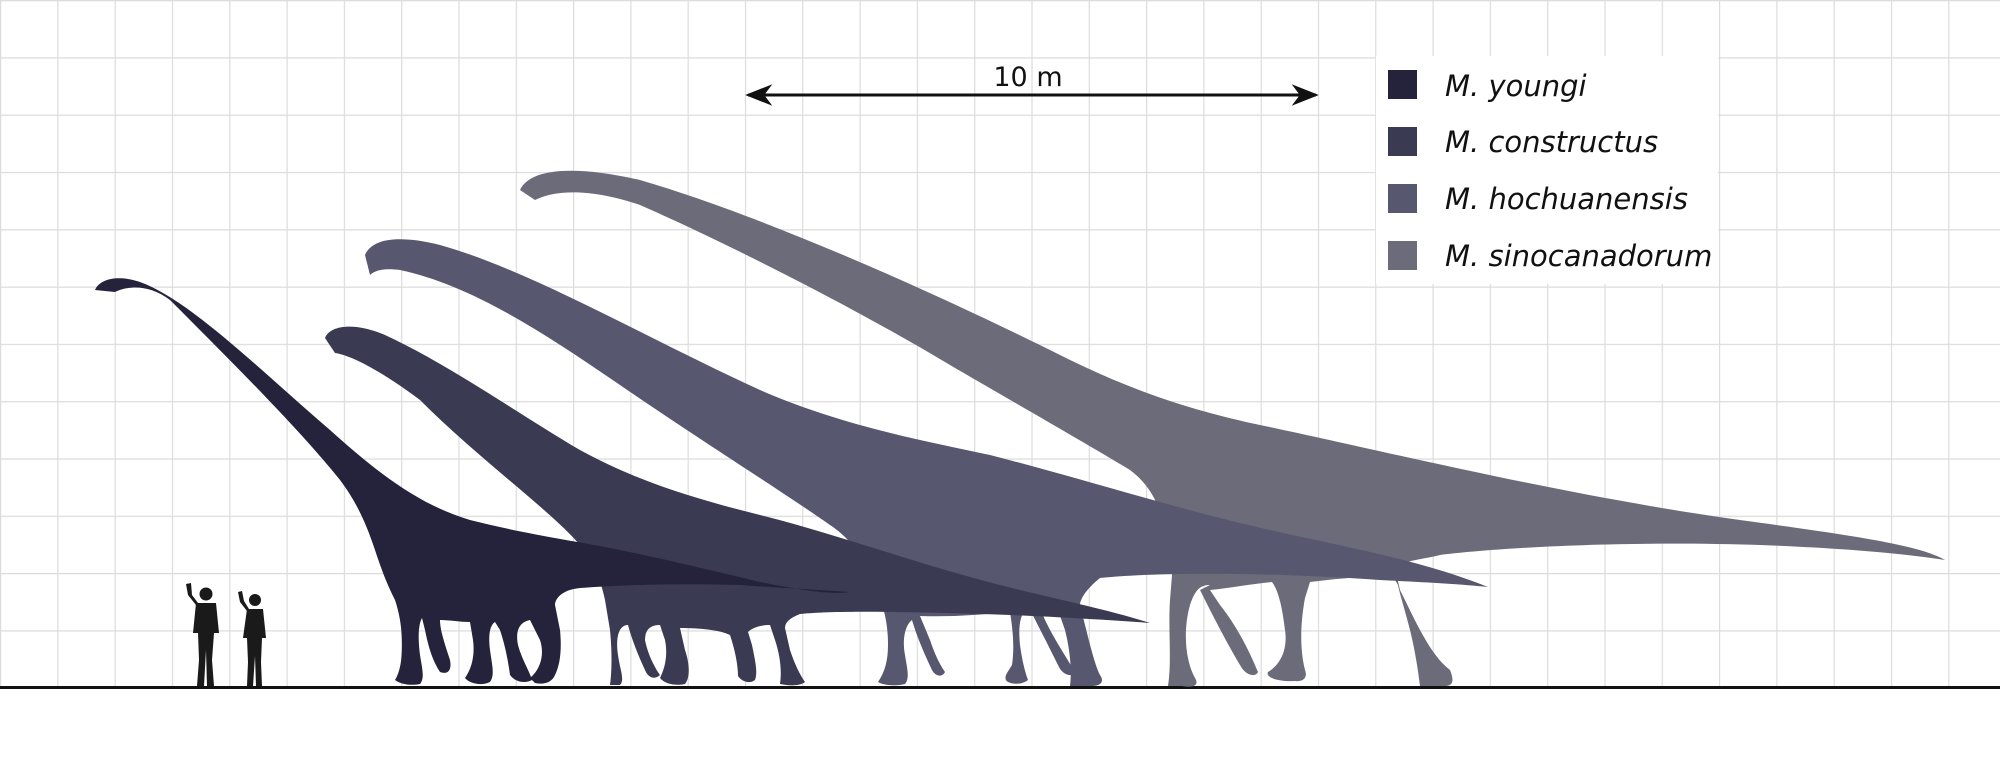  I want to click on legend-label: M. youngi, so click(1516, 86).